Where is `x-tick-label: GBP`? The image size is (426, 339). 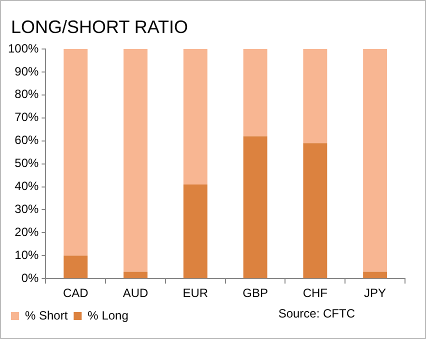
x-tick-label: GBP is located at coordinates (255, 293).